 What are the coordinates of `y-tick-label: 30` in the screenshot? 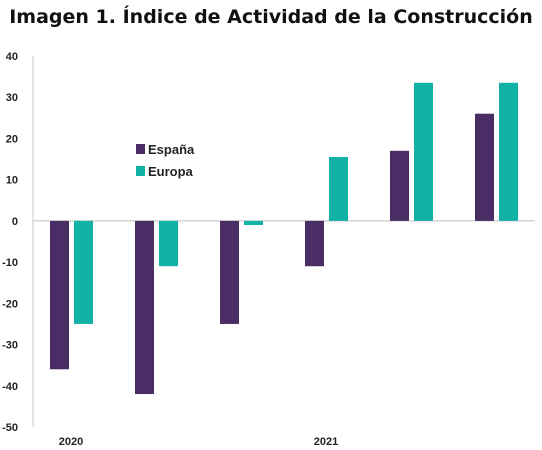 It's located at (12, 98).